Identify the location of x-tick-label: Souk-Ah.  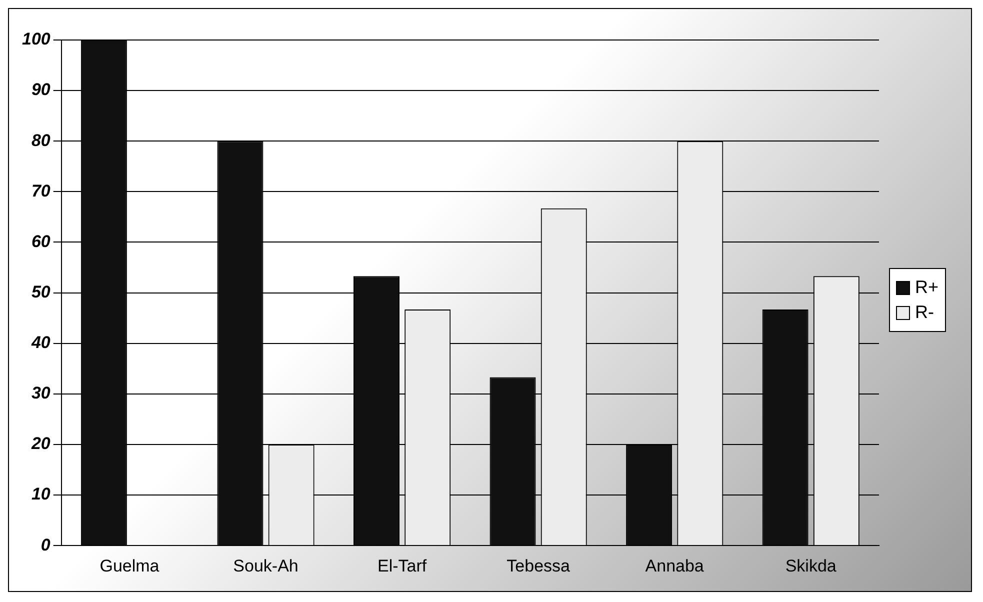
(265, 566).